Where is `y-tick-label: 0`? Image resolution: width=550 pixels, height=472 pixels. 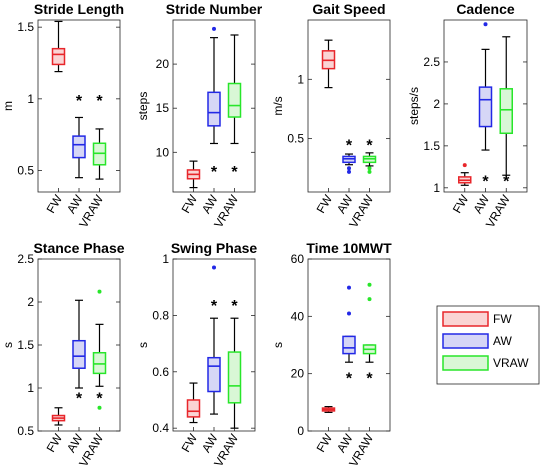 y-tick-label: 0 is located at coordinates (300, 431).